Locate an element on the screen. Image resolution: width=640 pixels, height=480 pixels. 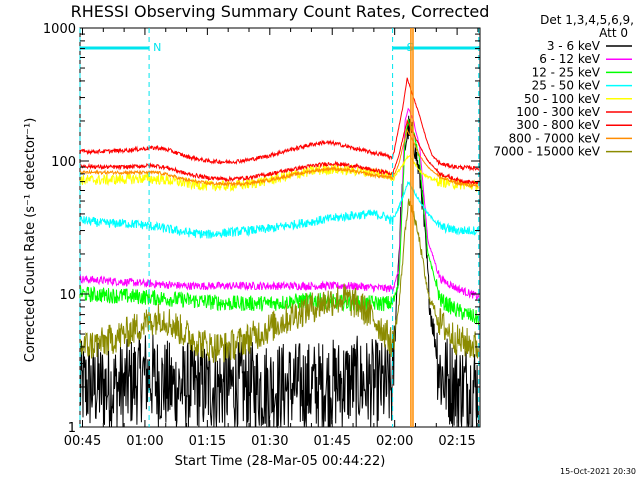
legend-label-12-25-kev: 12 - 25 keV is located at coordinates (566, 72).